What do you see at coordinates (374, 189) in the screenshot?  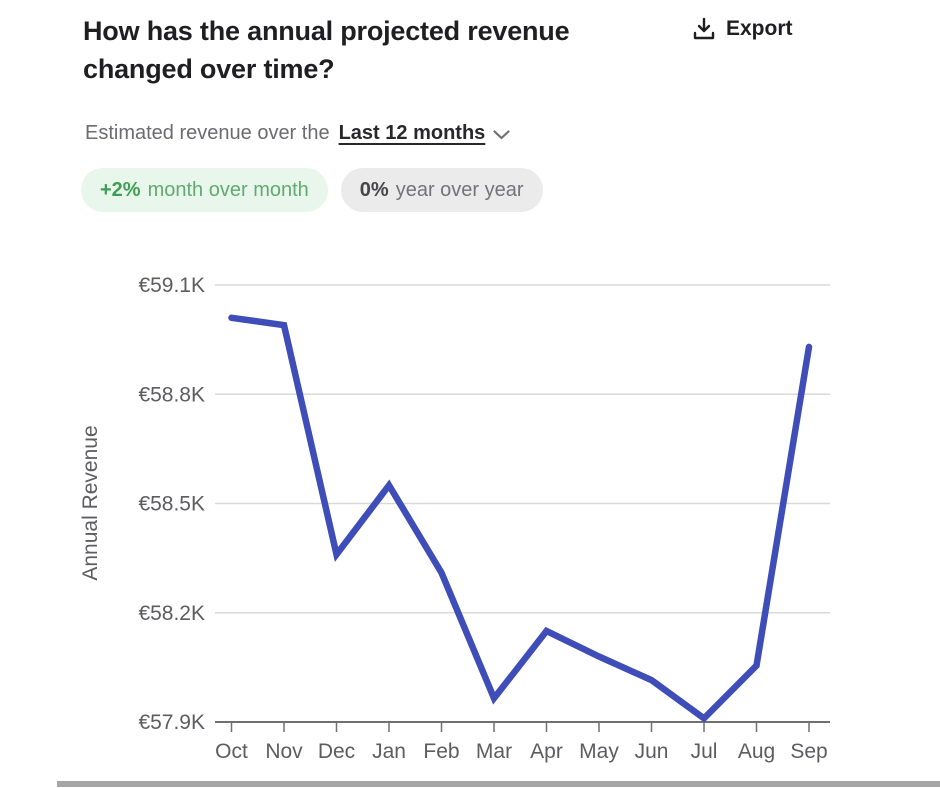 I see `yoy-value: 0%` at bounding box center [374, 189].